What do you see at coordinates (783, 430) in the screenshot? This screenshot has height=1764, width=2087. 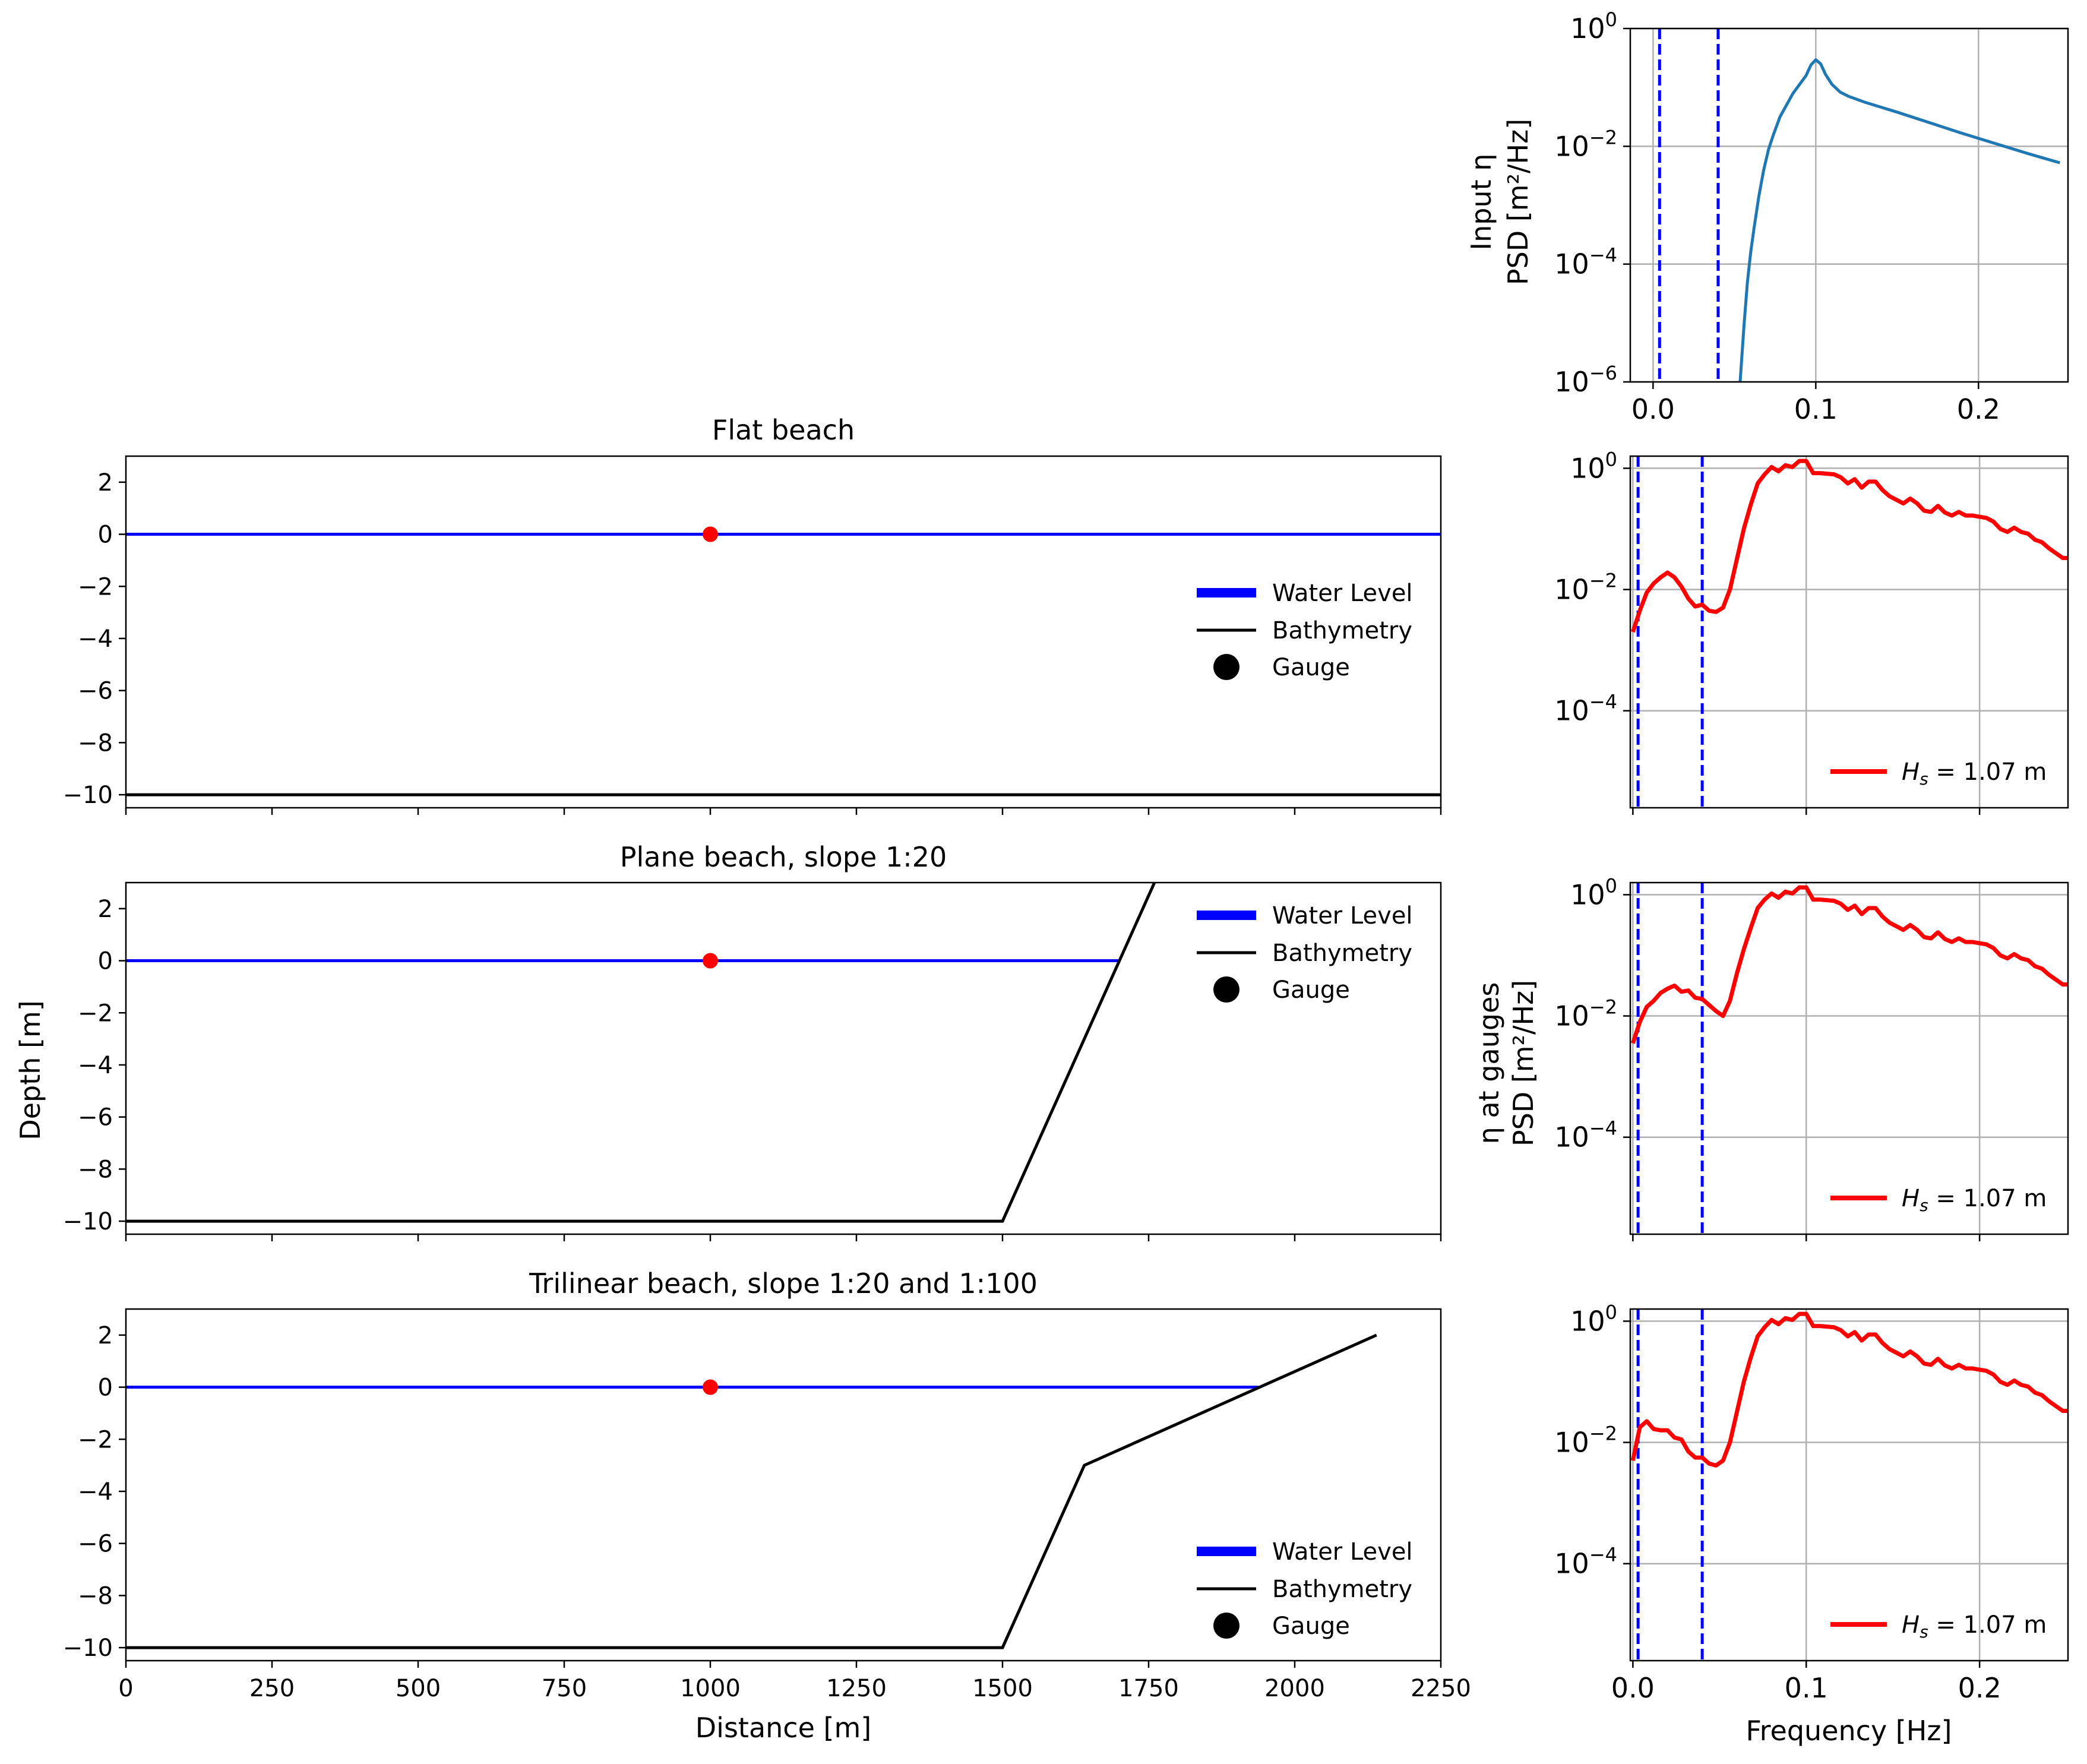 I see `profile-flat-title: Flat beach` at bounding box center [783, 430].